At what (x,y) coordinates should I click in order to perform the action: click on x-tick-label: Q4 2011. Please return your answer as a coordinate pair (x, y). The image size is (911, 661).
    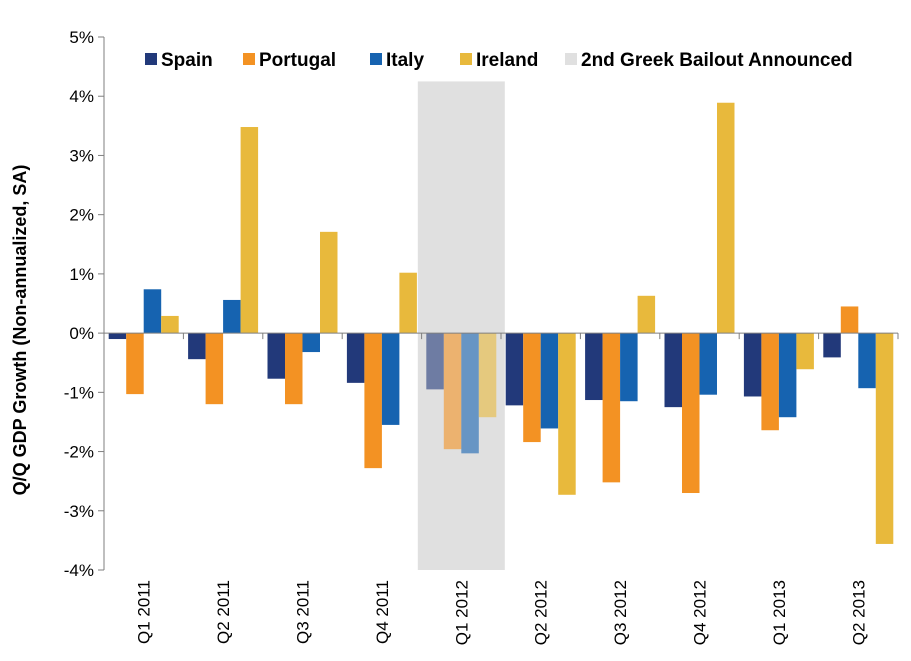
    Looking at the image, I should click on (382, 612).